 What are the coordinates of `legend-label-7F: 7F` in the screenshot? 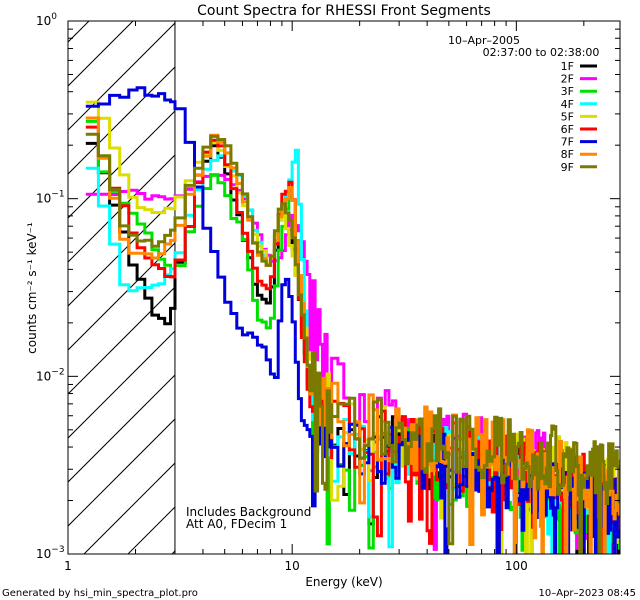 It's located at (567, 142).